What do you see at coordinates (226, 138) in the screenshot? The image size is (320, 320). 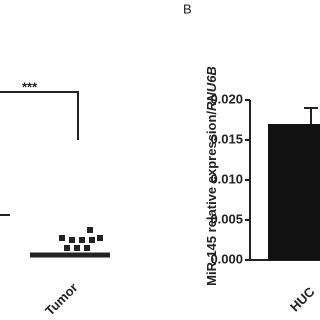 I see `y-tick-label: 0.015` at bounding box center [226, 138].